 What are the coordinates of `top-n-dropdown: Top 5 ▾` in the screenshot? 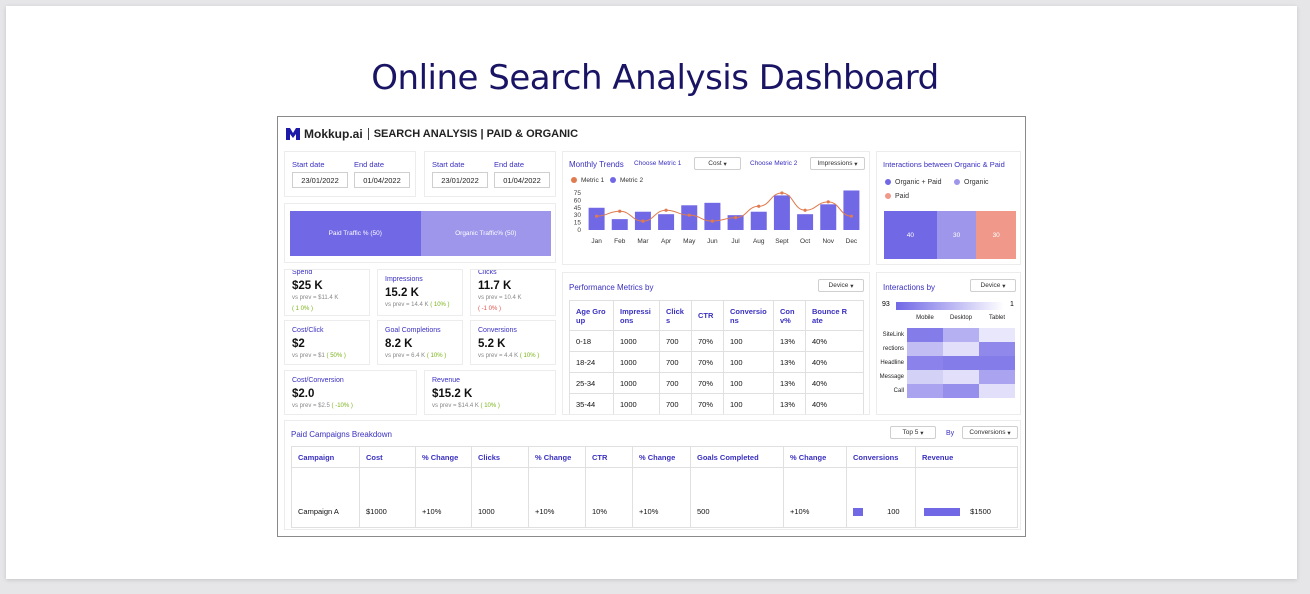 It's located at (913, 432).